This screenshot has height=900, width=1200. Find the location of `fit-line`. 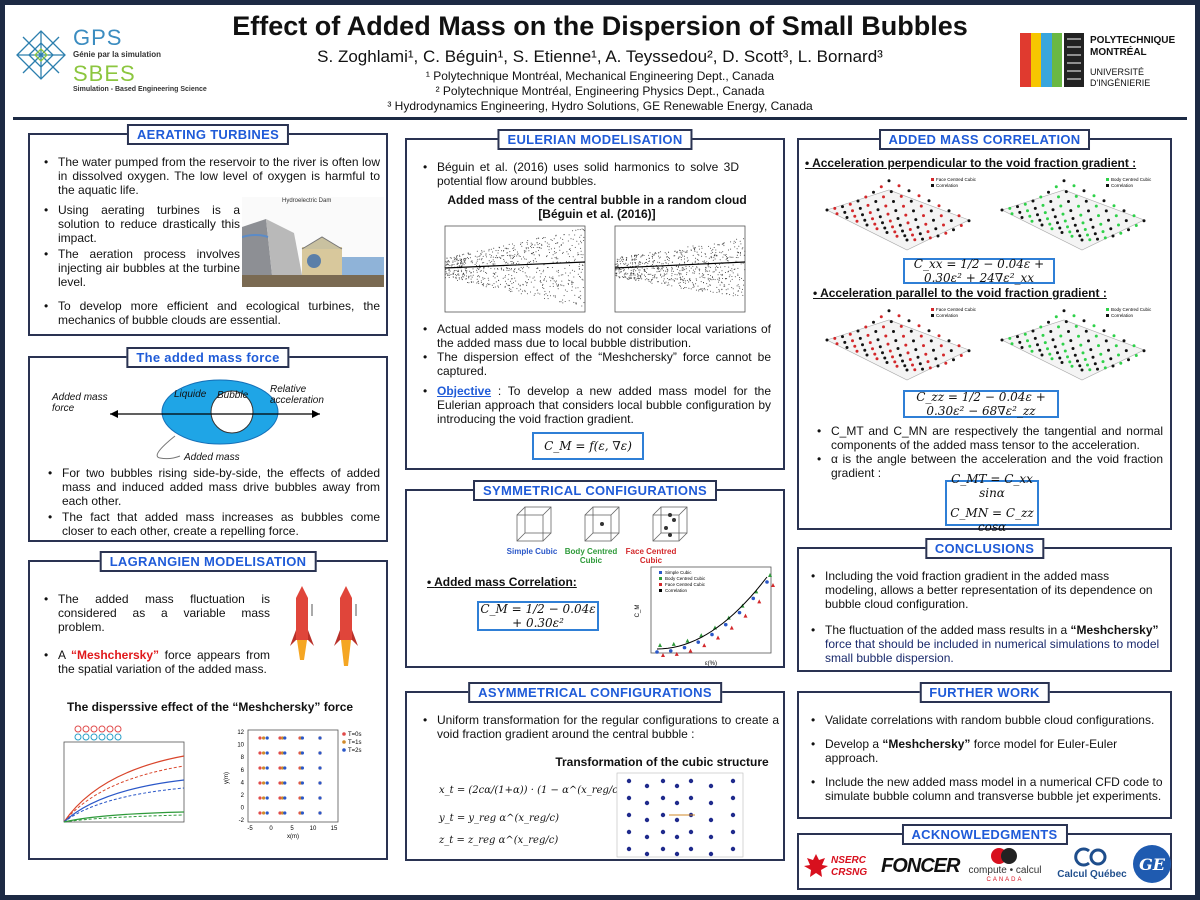

fit-line is located at coordinates (680, 265).